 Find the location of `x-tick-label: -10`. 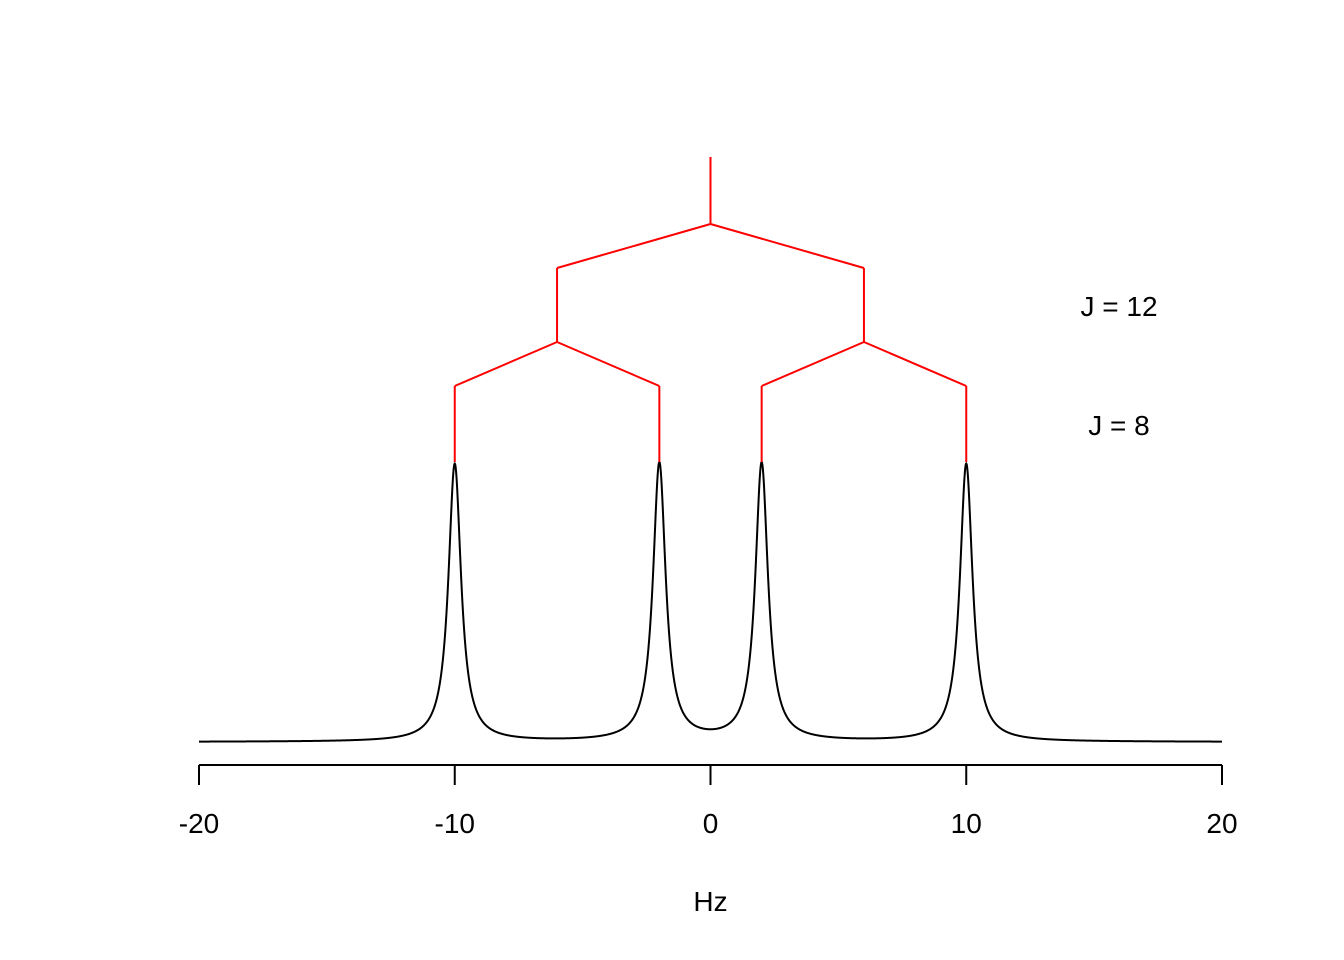

x-tick-label: -10 is located at coordinates (455, 823).